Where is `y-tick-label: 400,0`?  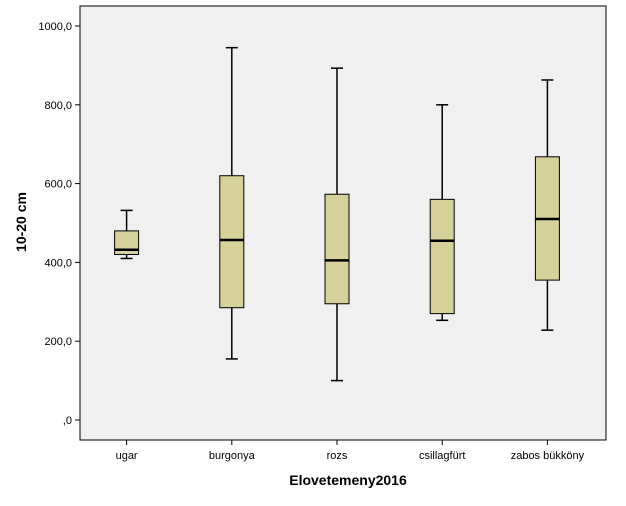 y-tick-label: 400,0 is located at coordinates (58, 263).